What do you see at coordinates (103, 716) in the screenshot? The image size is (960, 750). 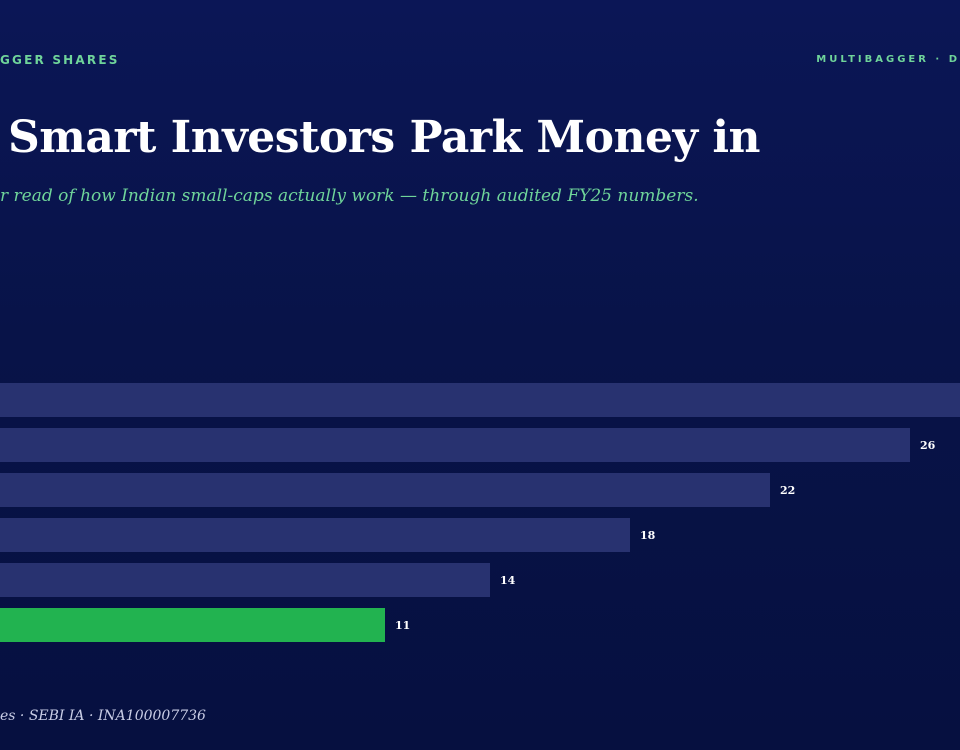 I see `footer-credit: es · SEBI IA · INA100007736` at bounding box center [103, 716].